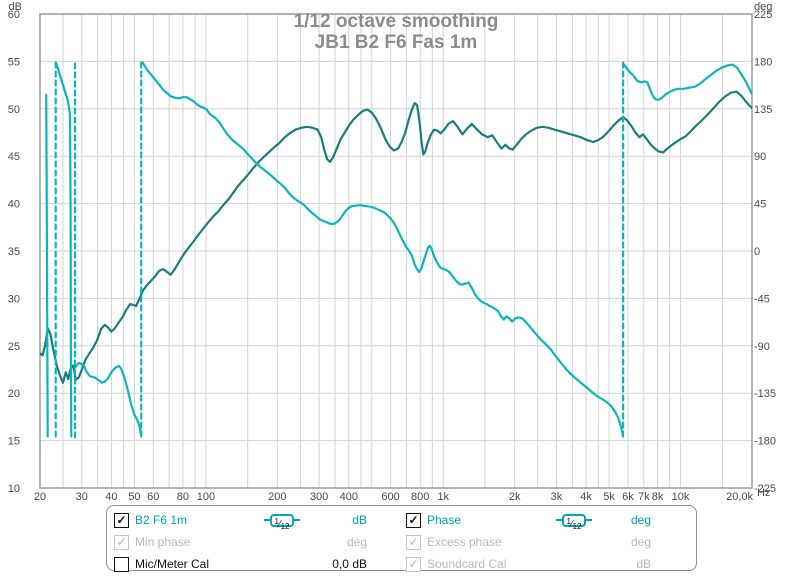  Describe the element at coordinates (464, 542) in the screenshot. I see `trace-label: Excess phase` at that location.